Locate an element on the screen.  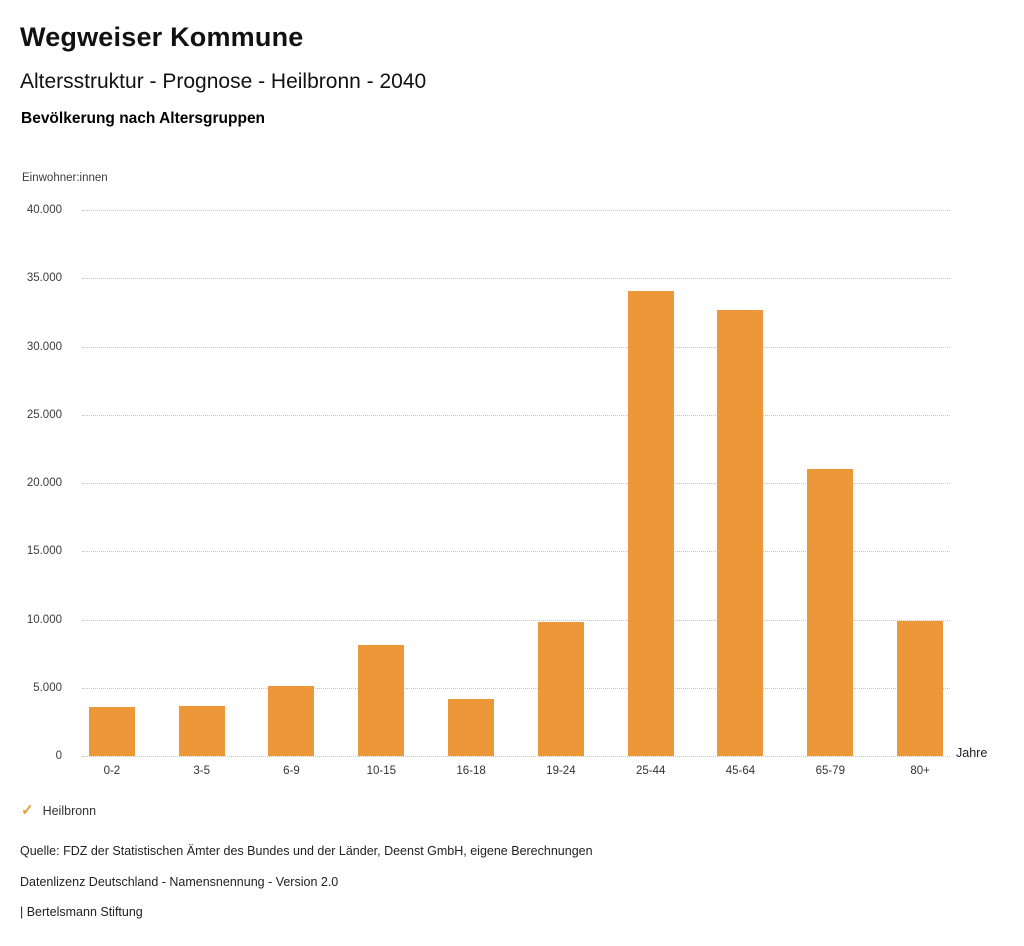
y-tick-label-40.000: 40.000 is located at coordinates (44, 210).